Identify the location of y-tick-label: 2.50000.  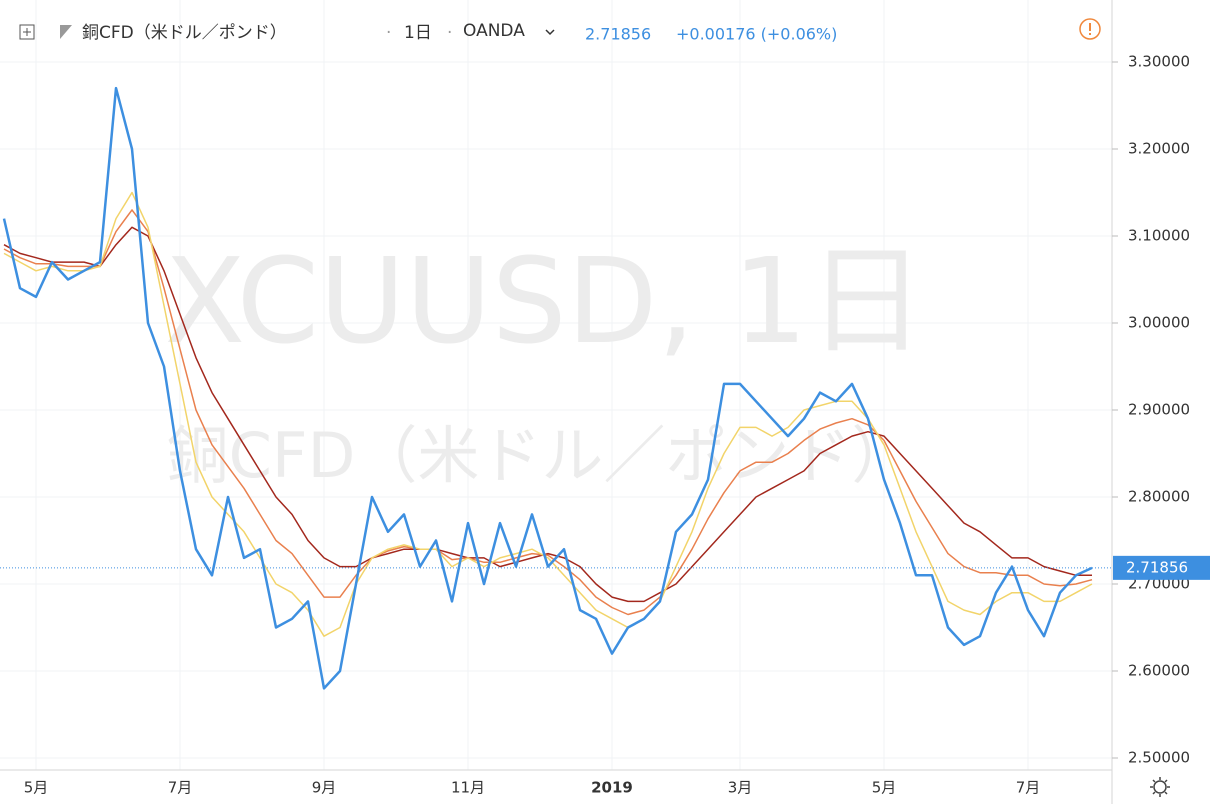
(1159, 758).